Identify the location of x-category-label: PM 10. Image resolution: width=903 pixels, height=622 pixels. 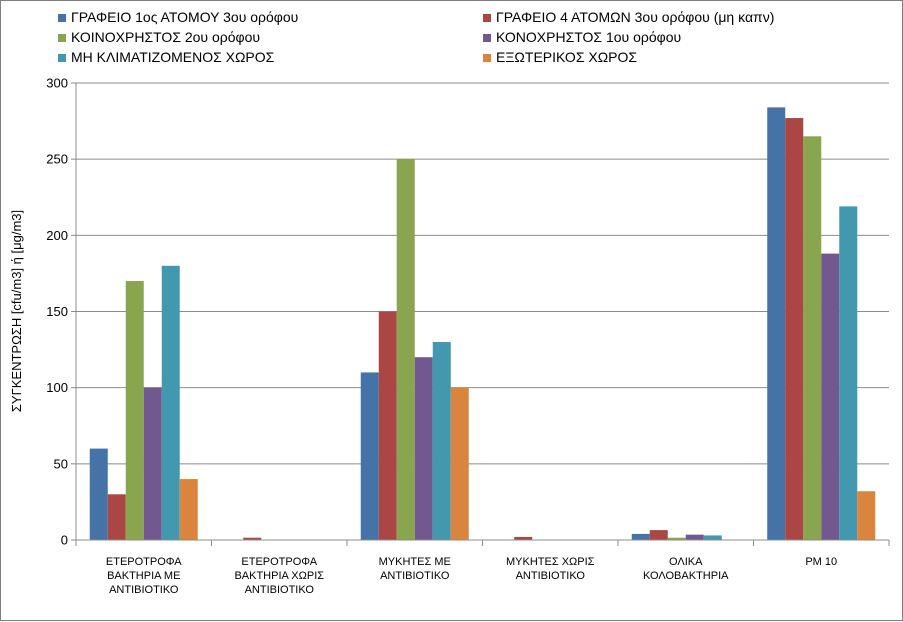
(821, 562).